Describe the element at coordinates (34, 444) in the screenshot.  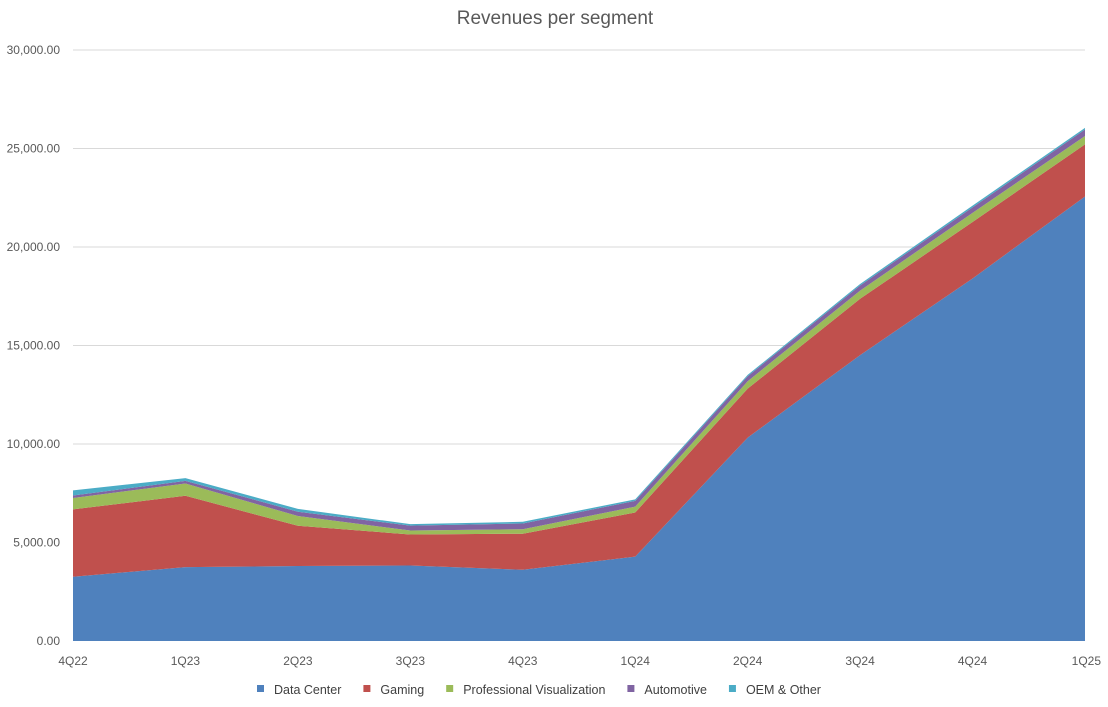
I see `y-tick-label: 10,000.00` at that location.